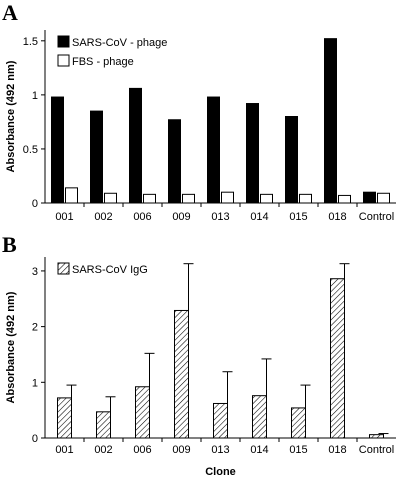 Image resolution: width=400 pixels, height=480 pixels. I want to click on y-tick-label-a: 1, so click(35, 96).